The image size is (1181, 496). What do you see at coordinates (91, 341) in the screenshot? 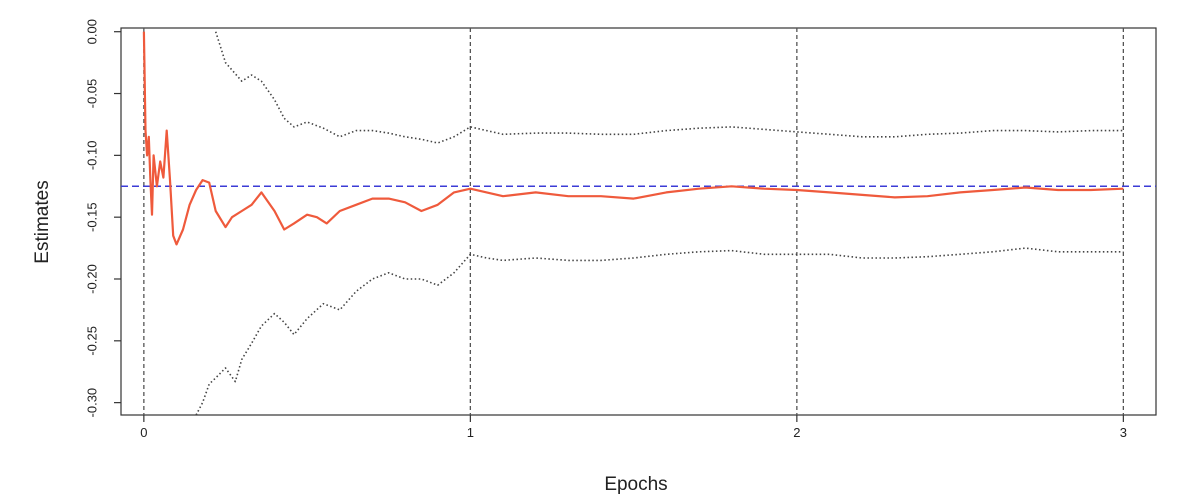
I see `y-tick-label-5: -0.25` at bounding box center [91, 341].